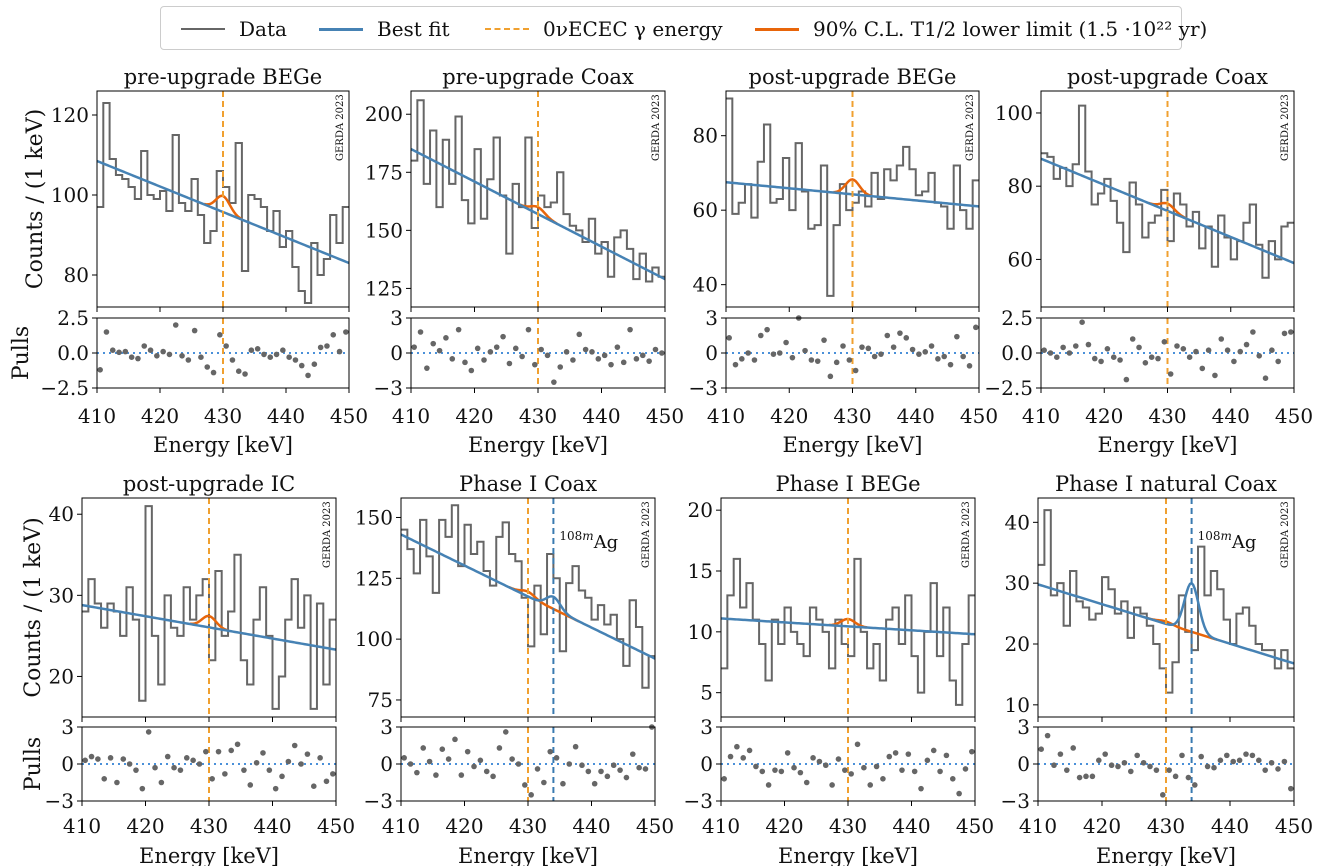 This screenshot has width=1323, height=866. I want to click on x-tick-label: 430, so click(1166, 826).